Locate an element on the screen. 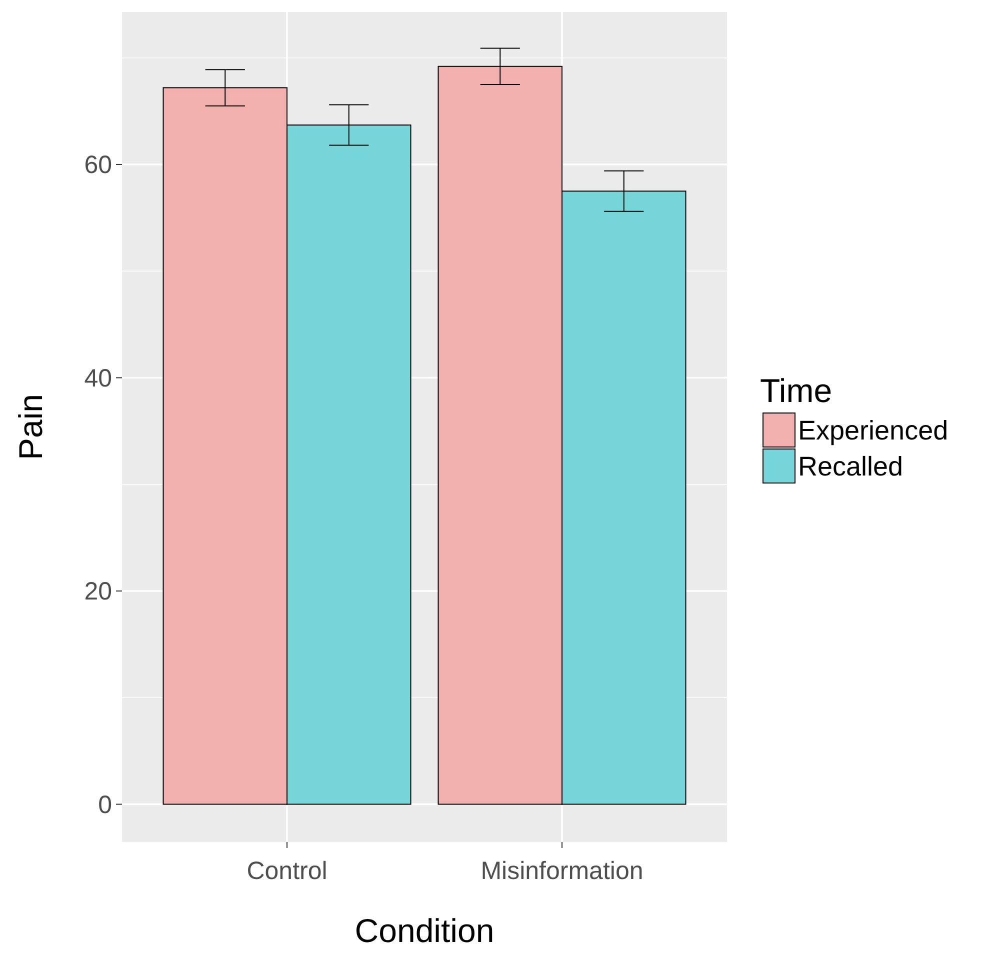 The image size is (988, 953). legend-title: Time is located at coordinates (796, 390).